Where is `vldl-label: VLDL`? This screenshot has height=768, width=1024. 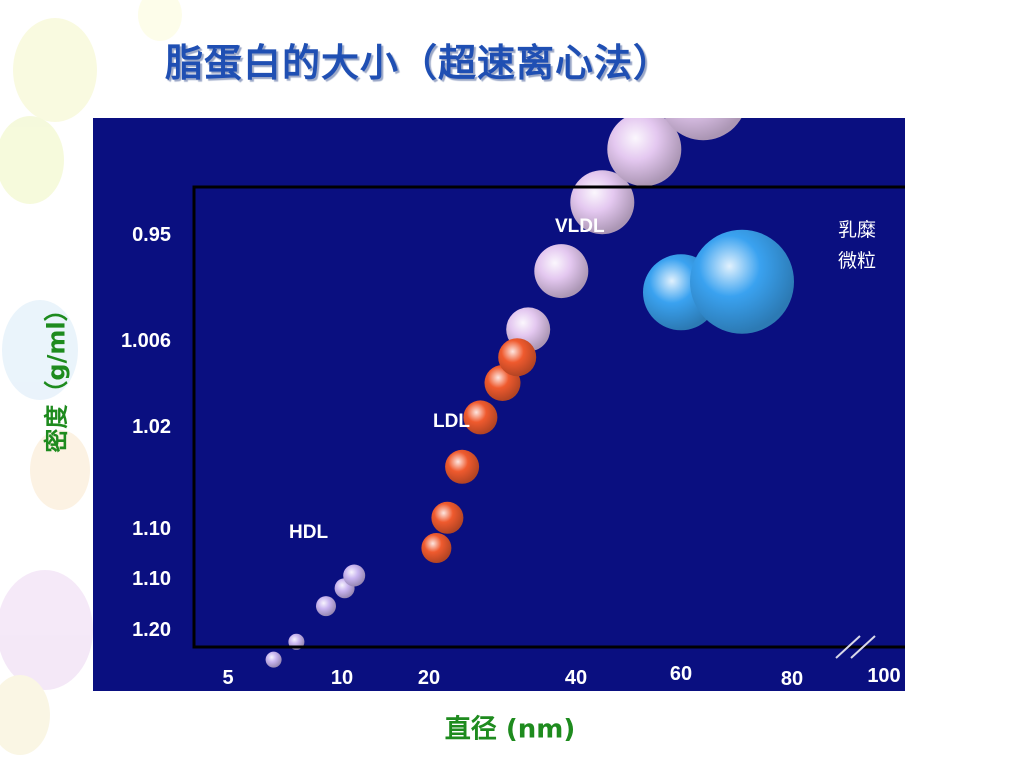
vldl-label: VLDL is located at coordinates (580, 226).